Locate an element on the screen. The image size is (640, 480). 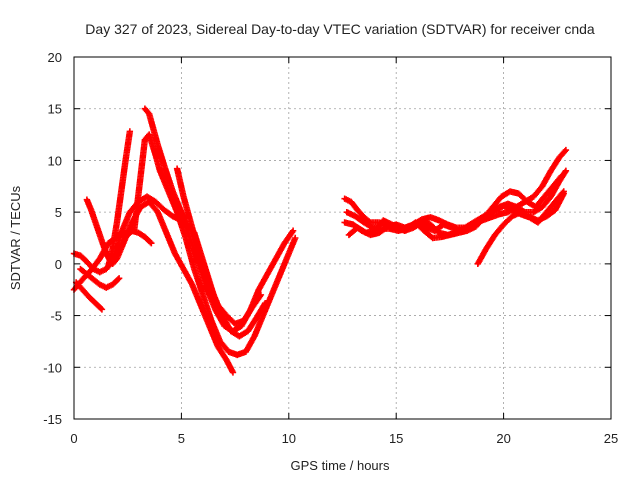
x-tick-label: 0 is located at coordinates (73, 438).